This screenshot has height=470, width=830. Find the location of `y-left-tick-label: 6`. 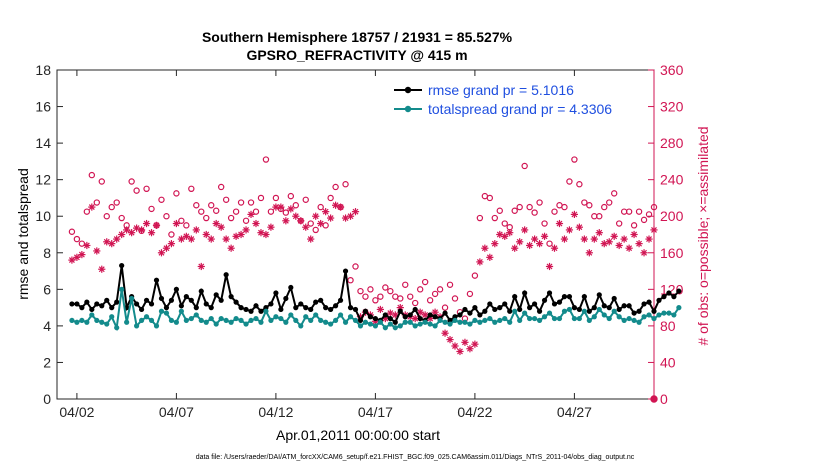

y-left-tick-label: 6 is located at coordinates (47, 289).